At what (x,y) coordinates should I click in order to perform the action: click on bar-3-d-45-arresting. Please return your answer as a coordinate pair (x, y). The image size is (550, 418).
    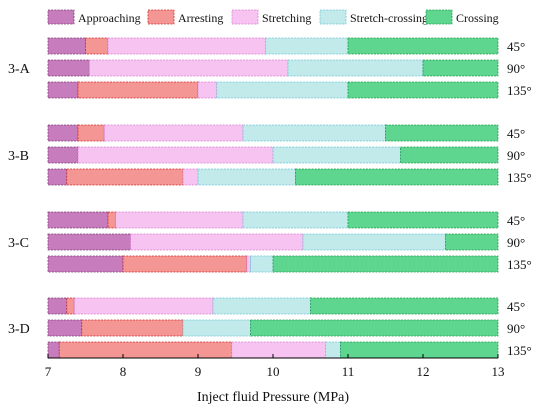
    Looking at the image, I should click on (70, 306).